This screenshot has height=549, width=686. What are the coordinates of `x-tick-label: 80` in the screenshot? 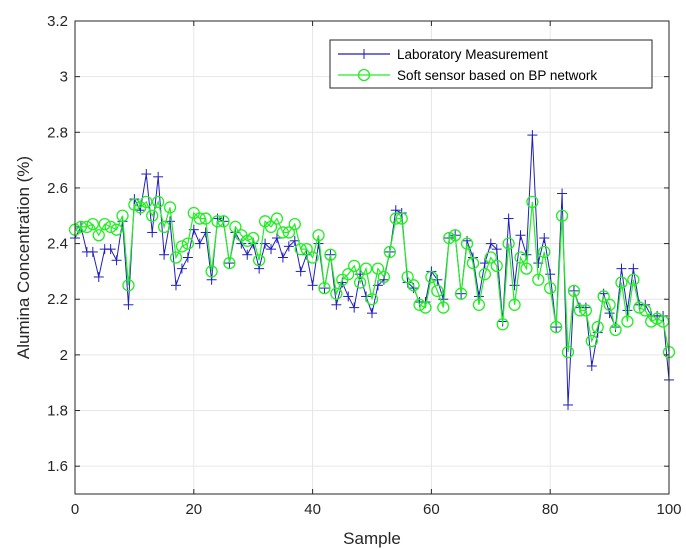 It's located at (550, 509).